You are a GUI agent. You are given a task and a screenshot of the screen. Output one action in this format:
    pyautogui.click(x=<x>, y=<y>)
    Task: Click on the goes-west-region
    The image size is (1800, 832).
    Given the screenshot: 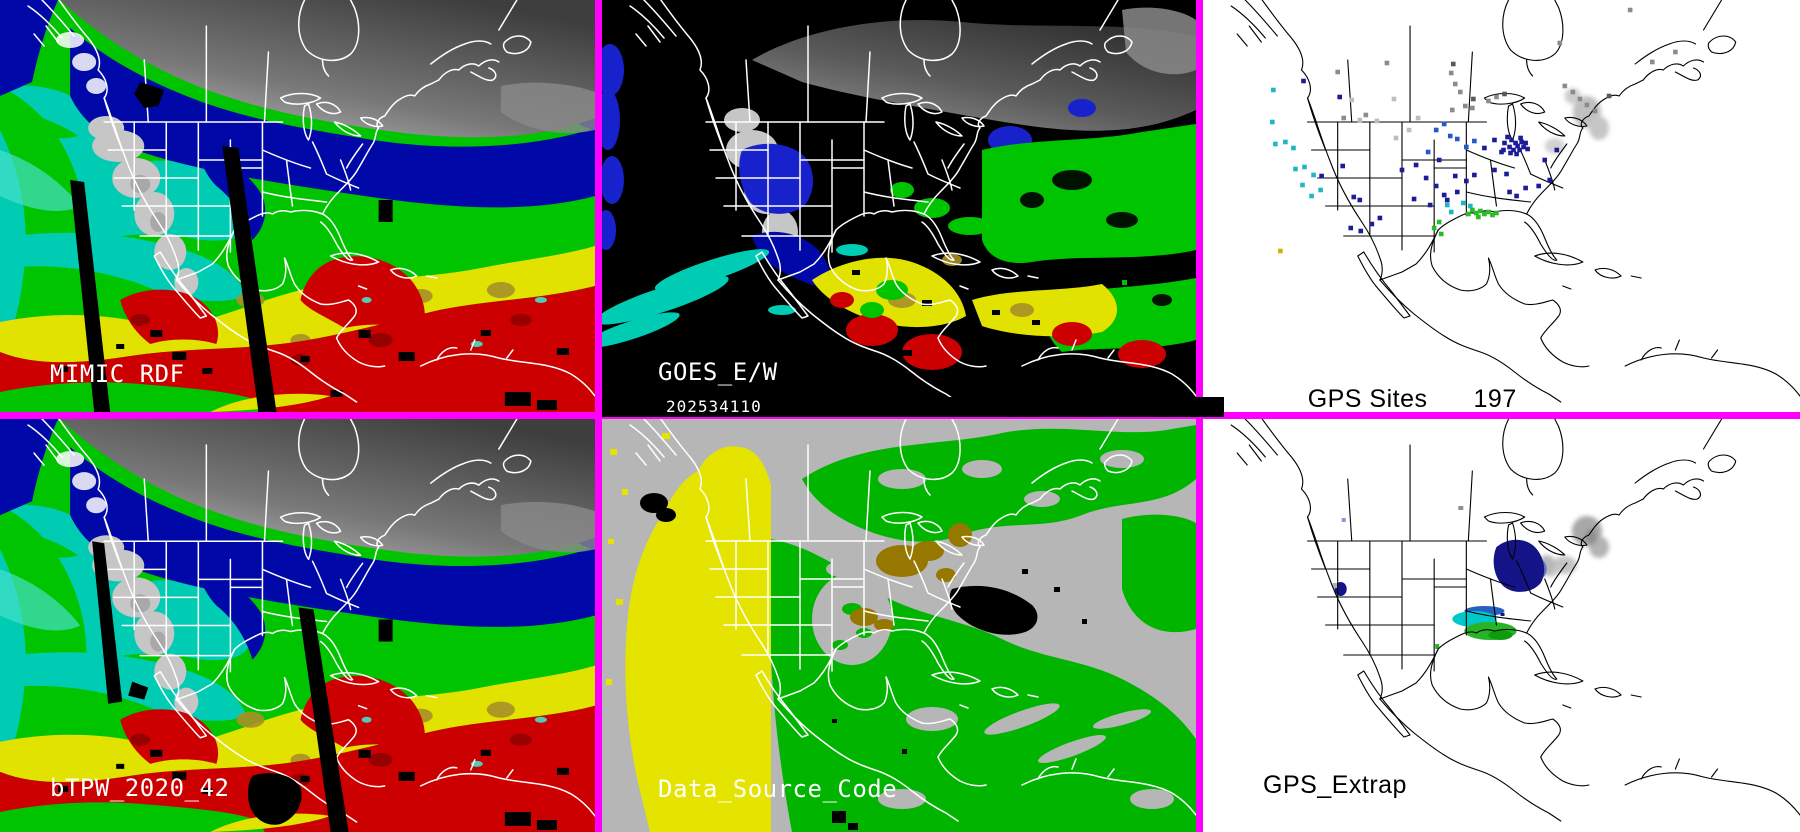 What is the action you would take?
    pyautogui.click(x=688, y=632)
    